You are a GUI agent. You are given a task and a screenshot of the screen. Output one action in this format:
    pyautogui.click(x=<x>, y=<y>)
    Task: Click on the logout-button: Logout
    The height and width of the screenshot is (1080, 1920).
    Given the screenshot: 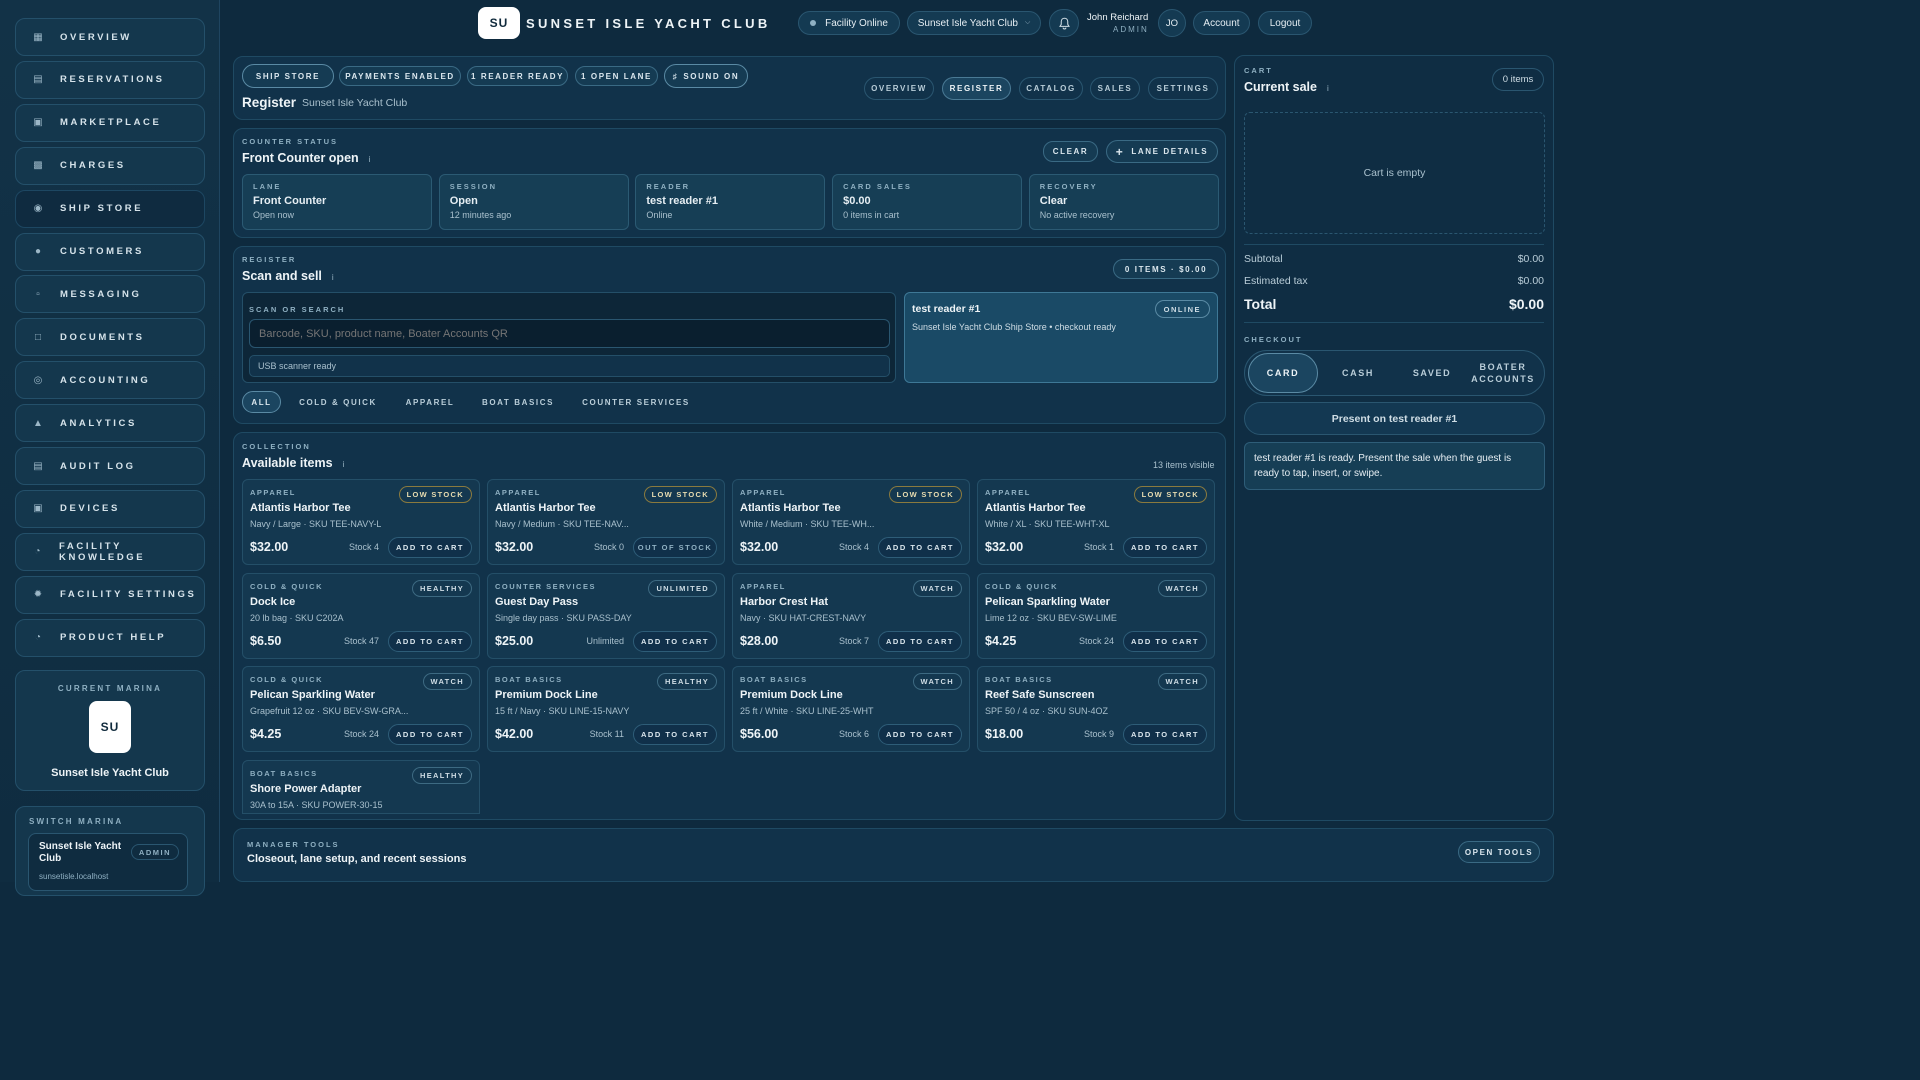 What is the action you would take?
    pyautogui.click(x=1285, y=23)
    